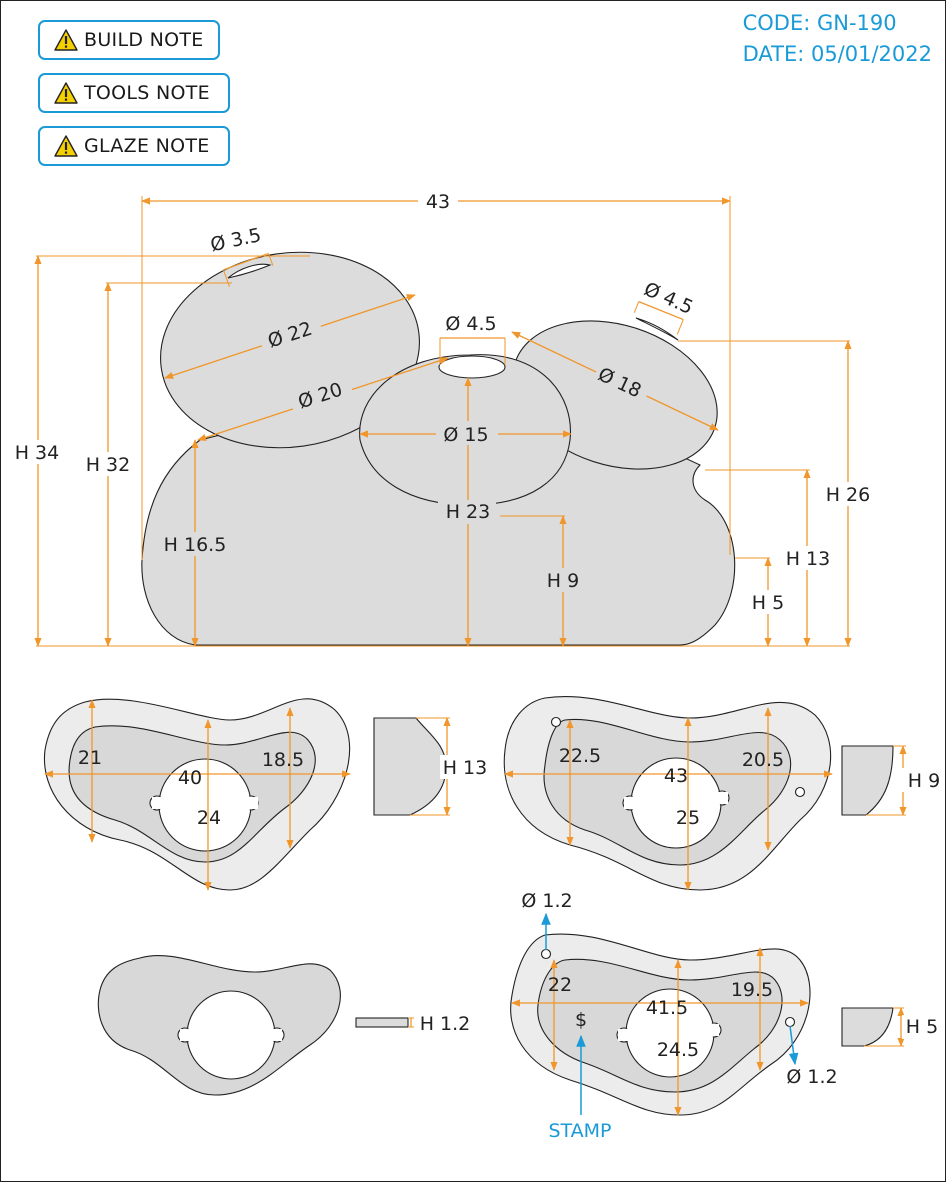 The image size is (946, 1182). Describe the element at coordinates (470, 324) in the screenshot. I see `dia-4-5-top-label: Ø 4.5` at that location.